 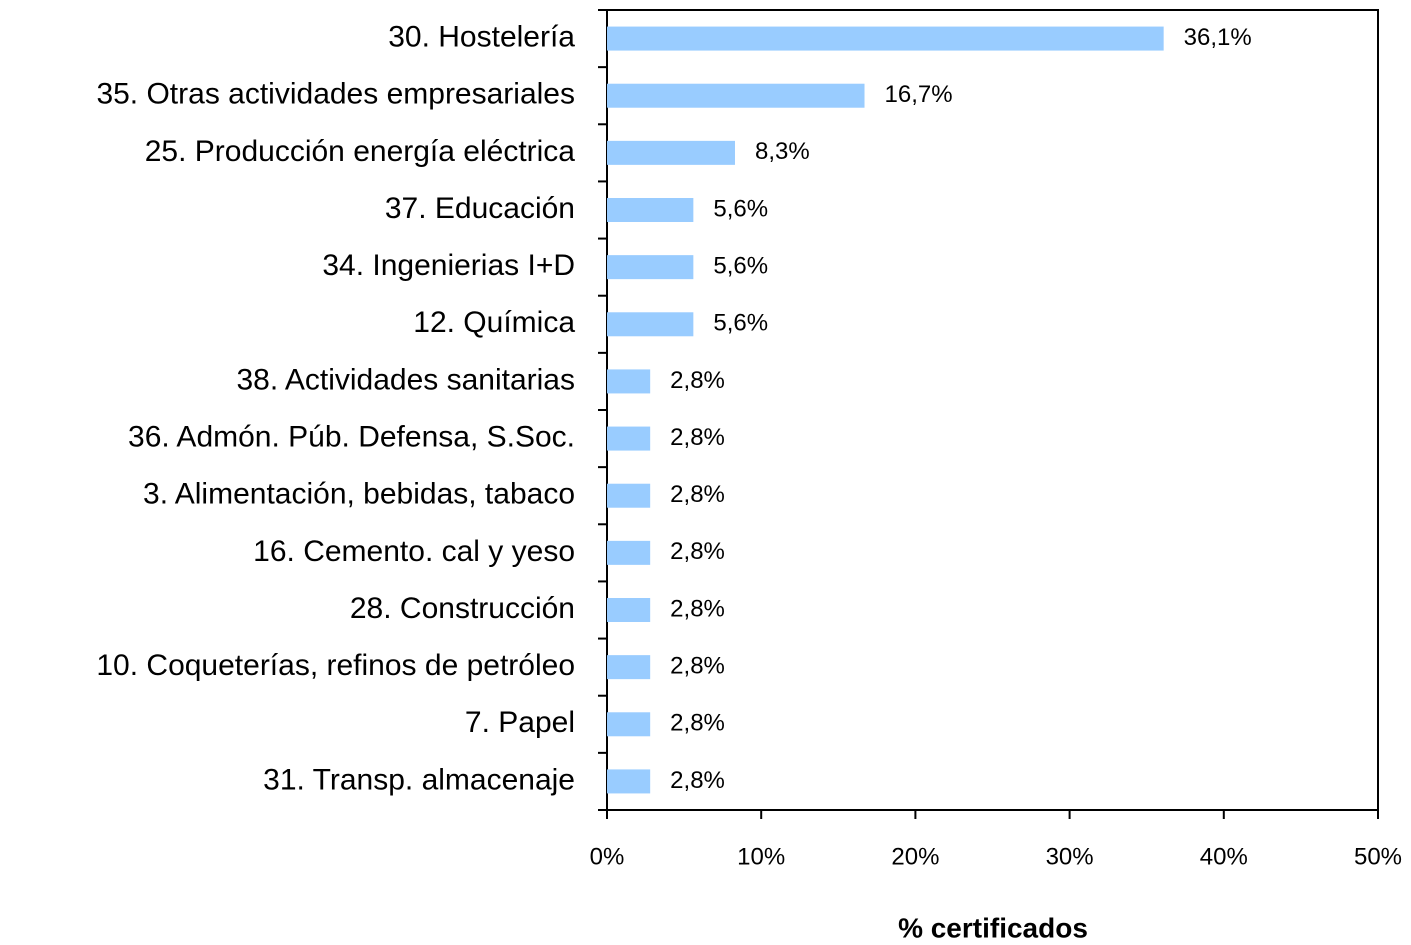 What do you see at coordinates (448, 265) in the screenshot?
I see `category-label: 34. Ingenierias I+D` at bounding box center [448, 265].